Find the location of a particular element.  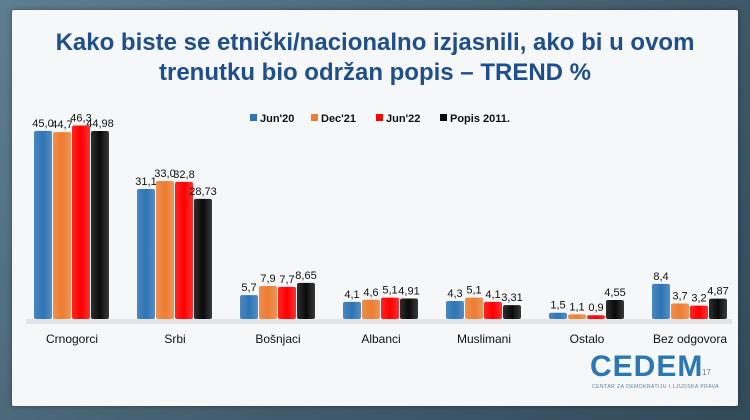

data-label: 32,8 is located at coordinates (183, 175).